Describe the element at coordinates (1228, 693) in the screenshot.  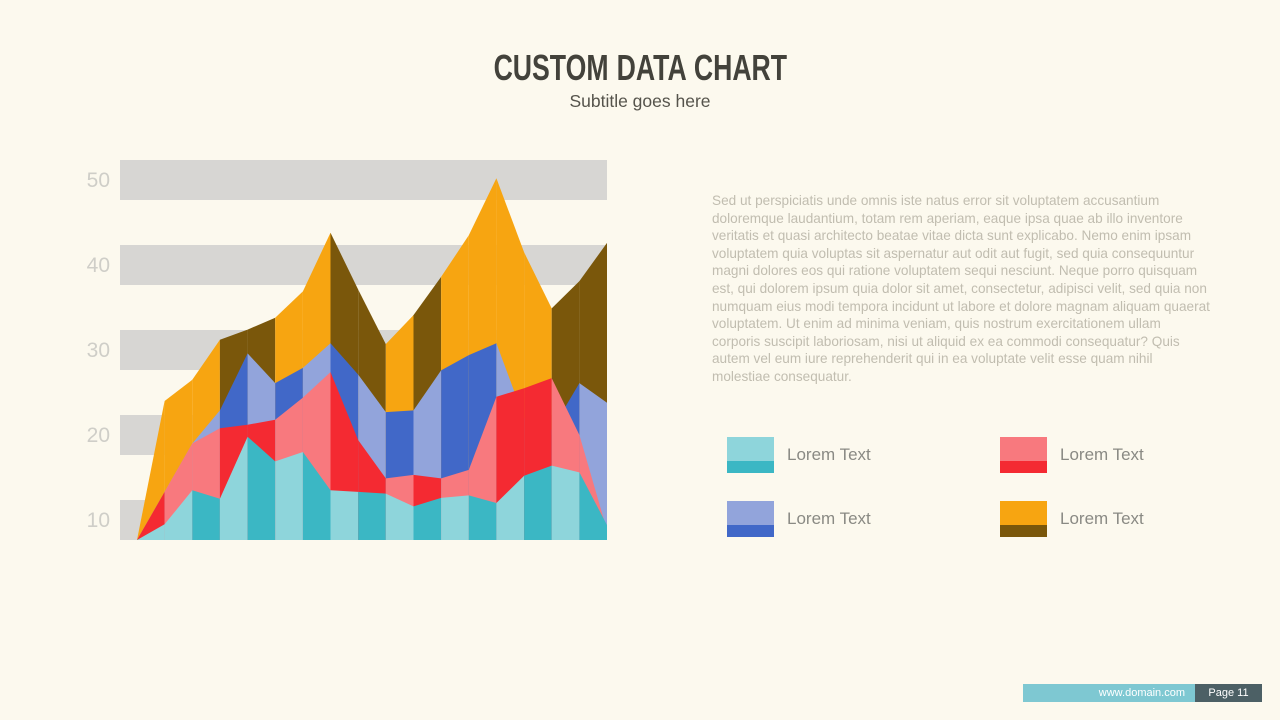
I see `footer-page-badge: Page 11` at that location.